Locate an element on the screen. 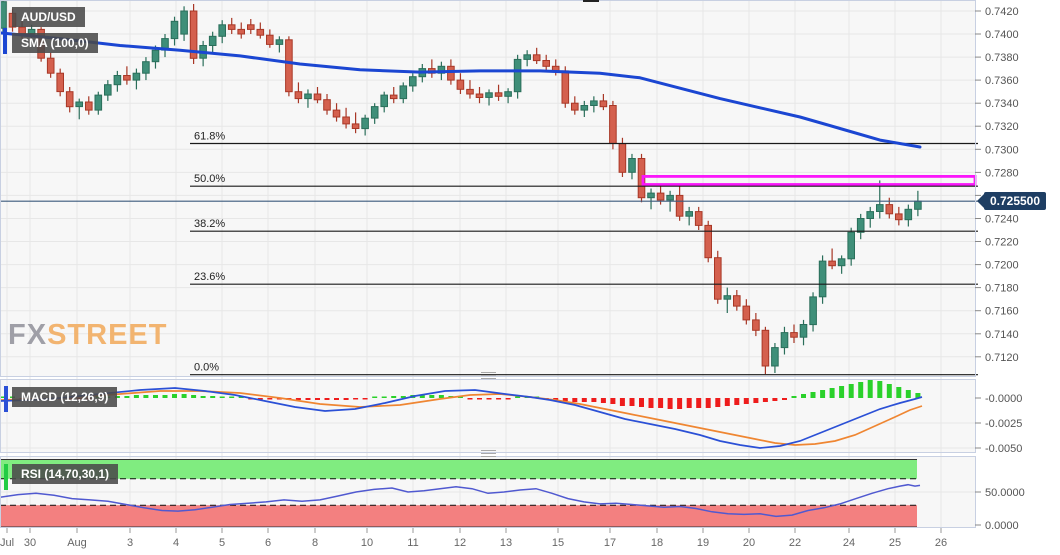 The width and height of the screenshot is (1060, 555). svg-text: 0.7160 is located at coordinates (1002, 312).